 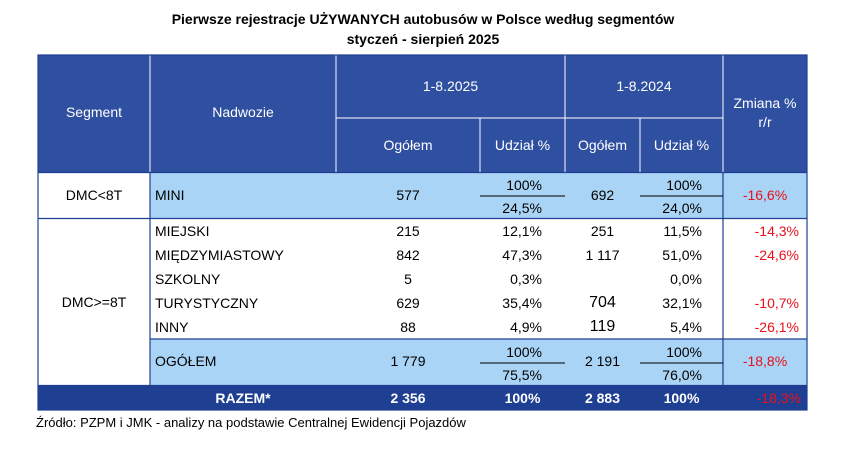 What do you see at coordinates (681, 145) in the screenshot?
I see `header-udzial-2024: Udział %` at bounding box center [681, 145].